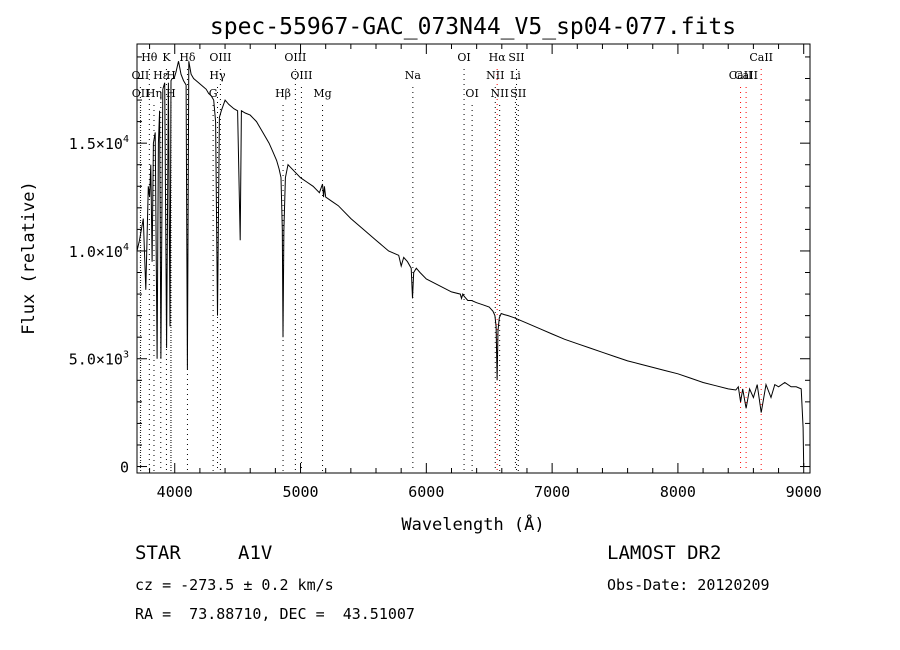 This screenshot has height=650, width=900. I want to click on x-axis-label: Wavelength (Å), so click(472, 524).